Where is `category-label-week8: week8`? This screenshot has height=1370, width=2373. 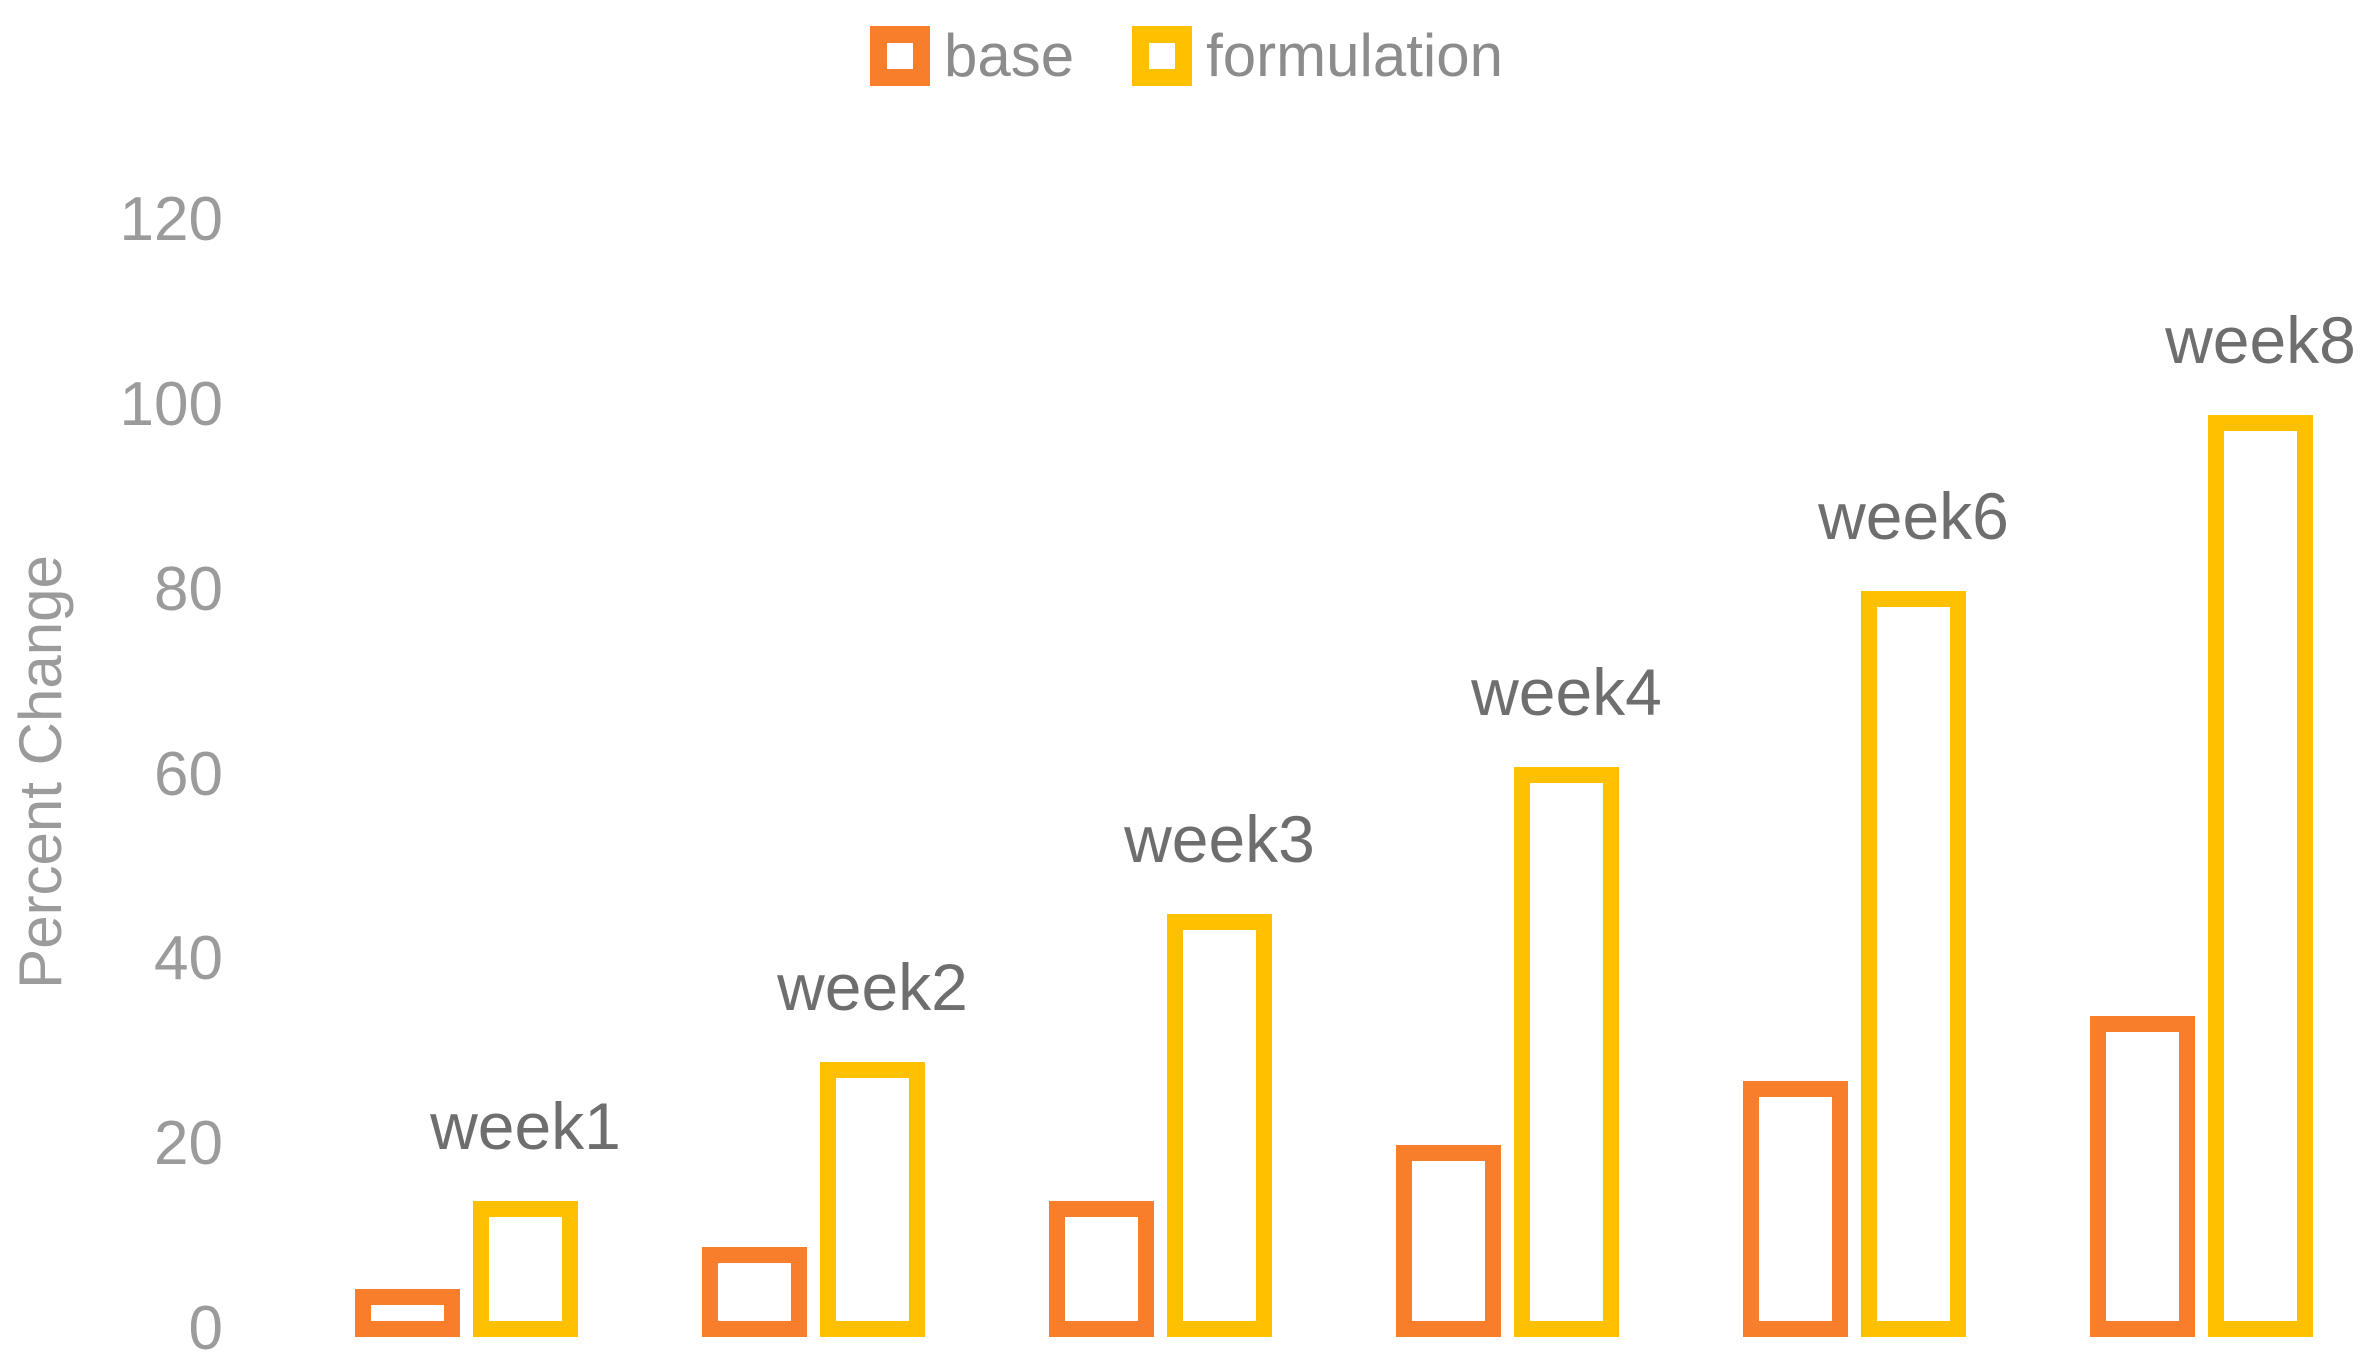
category-label-week8: week8 is located at coordinates (2260, 340).